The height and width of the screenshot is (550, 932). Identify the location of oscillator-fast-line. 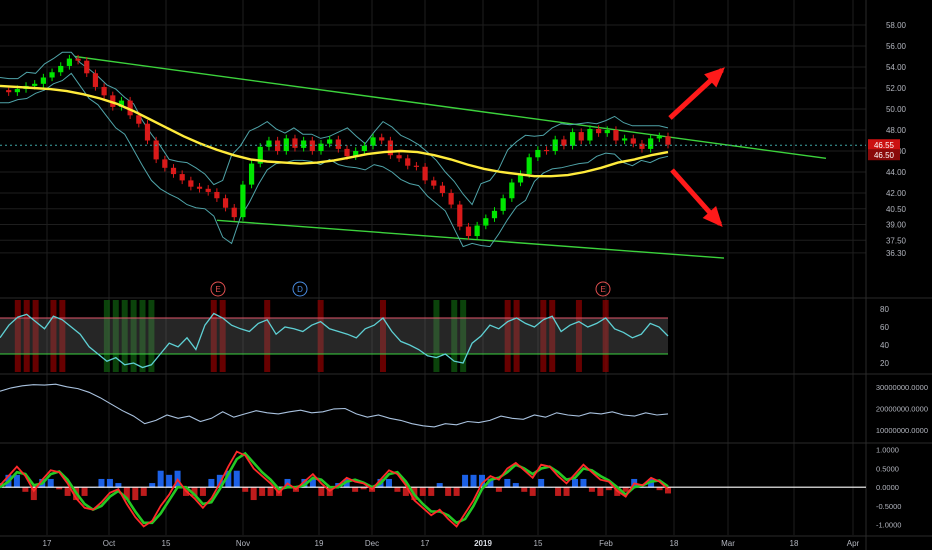
(334, 489).